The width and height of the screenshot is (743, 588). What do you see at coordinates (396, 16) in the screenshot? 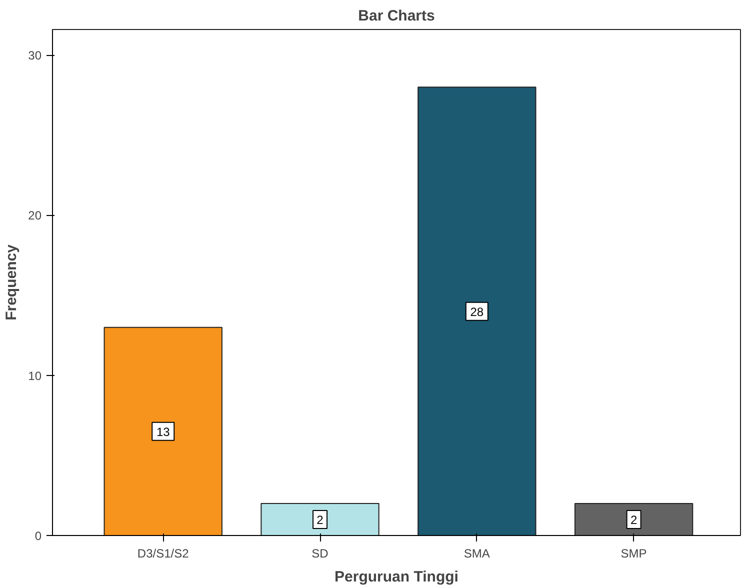
I see `chart-title: Bar Charts` at bounding box center [396, 16].